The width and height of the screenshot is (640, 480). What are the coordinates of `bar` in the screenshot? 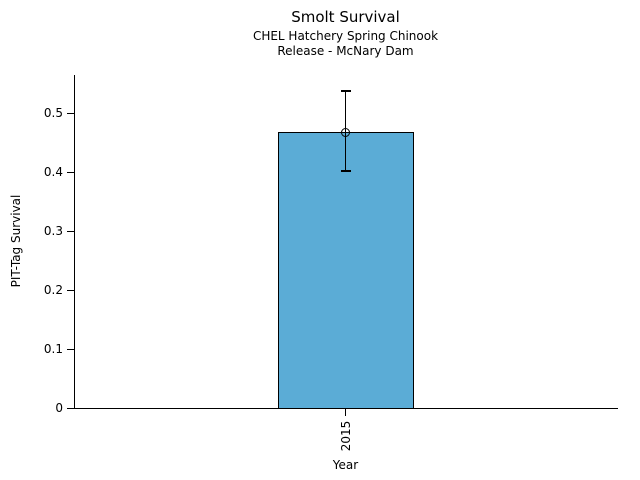 It's located at (345, 270).